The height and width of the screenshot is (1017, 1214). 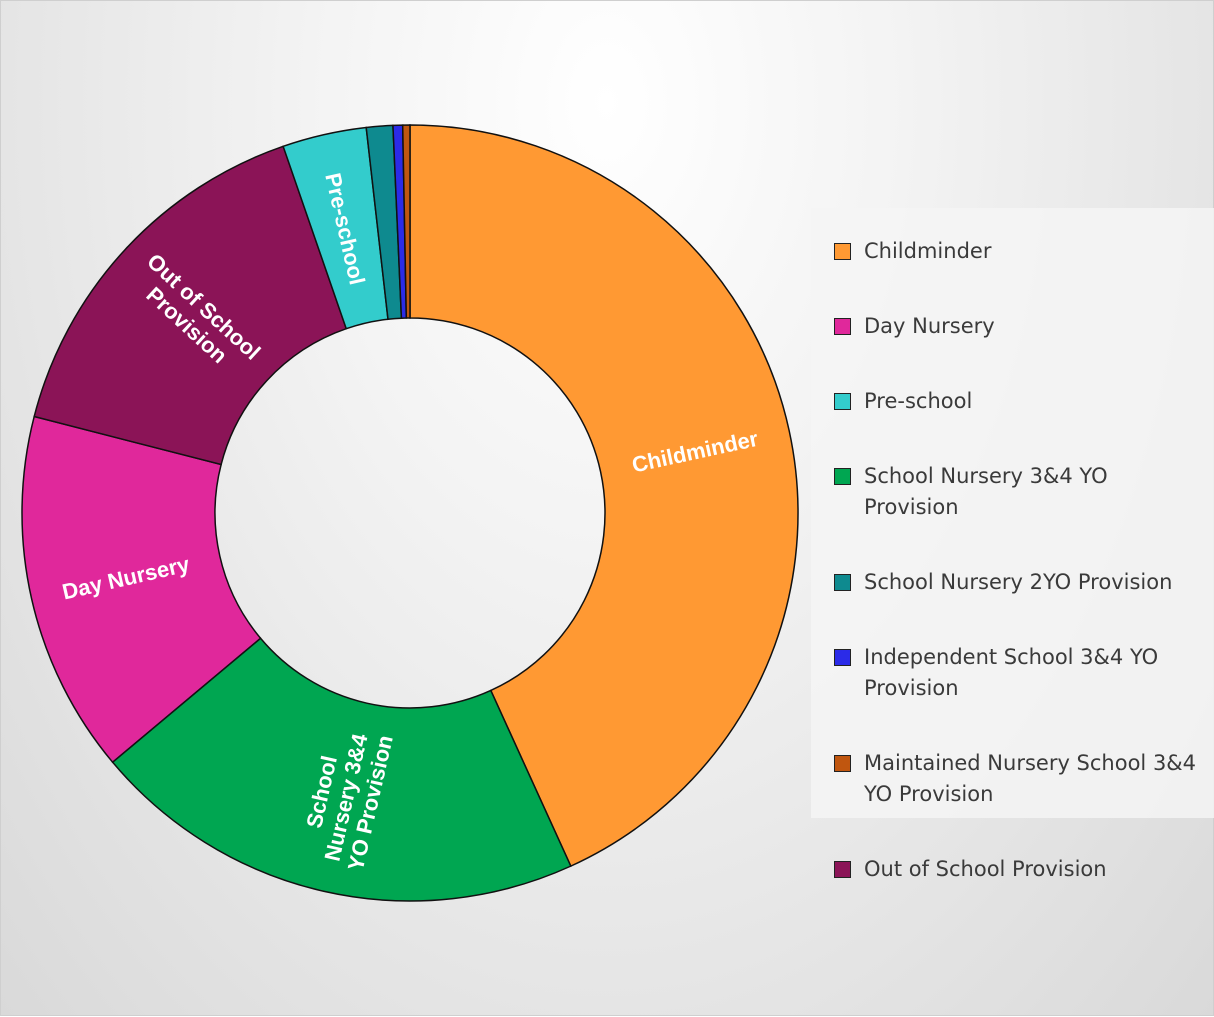 What do you see at coordinates (1011, 672) in the screenshot?
I see `legend-label: Independent School 3&4 YO Provision` at bounding box center [1011, 672].